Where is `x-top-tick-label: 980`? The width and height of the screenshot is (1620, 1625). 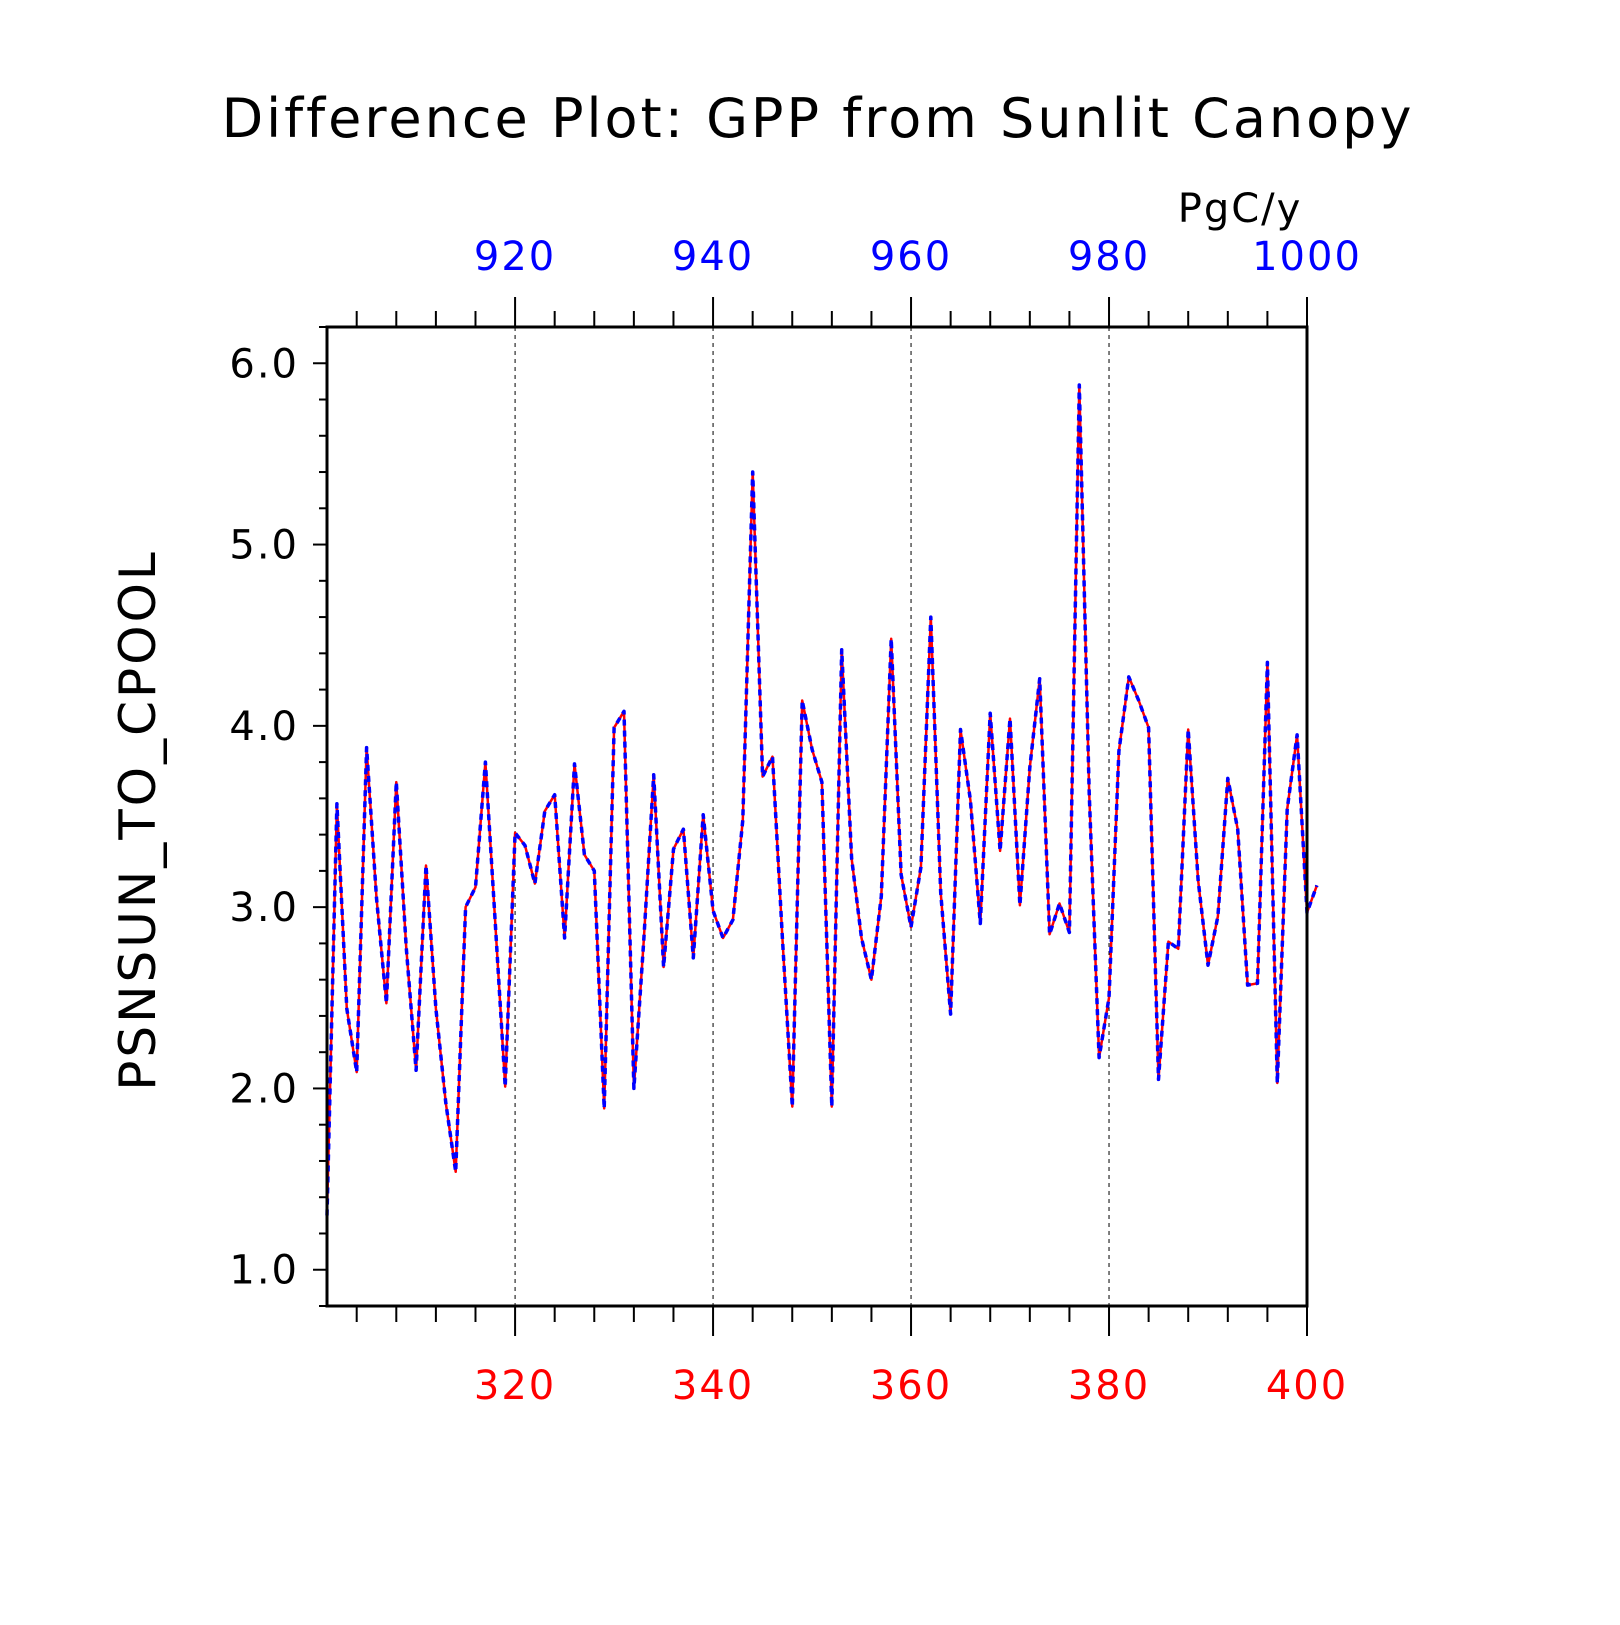 x-top-tick-label: 980 is located at coordinates (1109, 257).